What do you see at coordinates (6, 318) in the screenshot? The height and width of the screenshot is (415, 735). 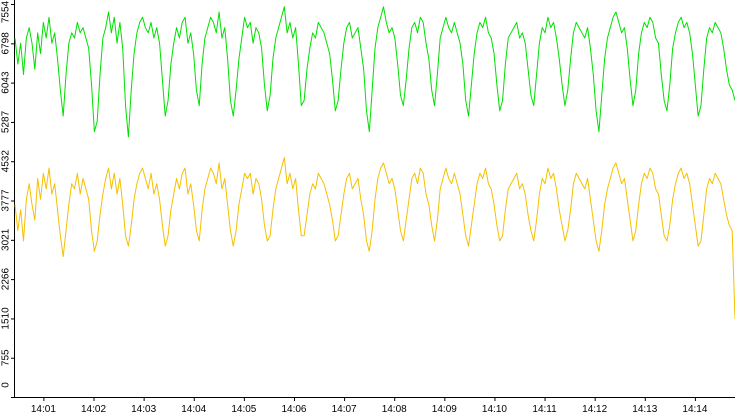 I see `y-tick-label: 1510` at bounding box center [6, 318].